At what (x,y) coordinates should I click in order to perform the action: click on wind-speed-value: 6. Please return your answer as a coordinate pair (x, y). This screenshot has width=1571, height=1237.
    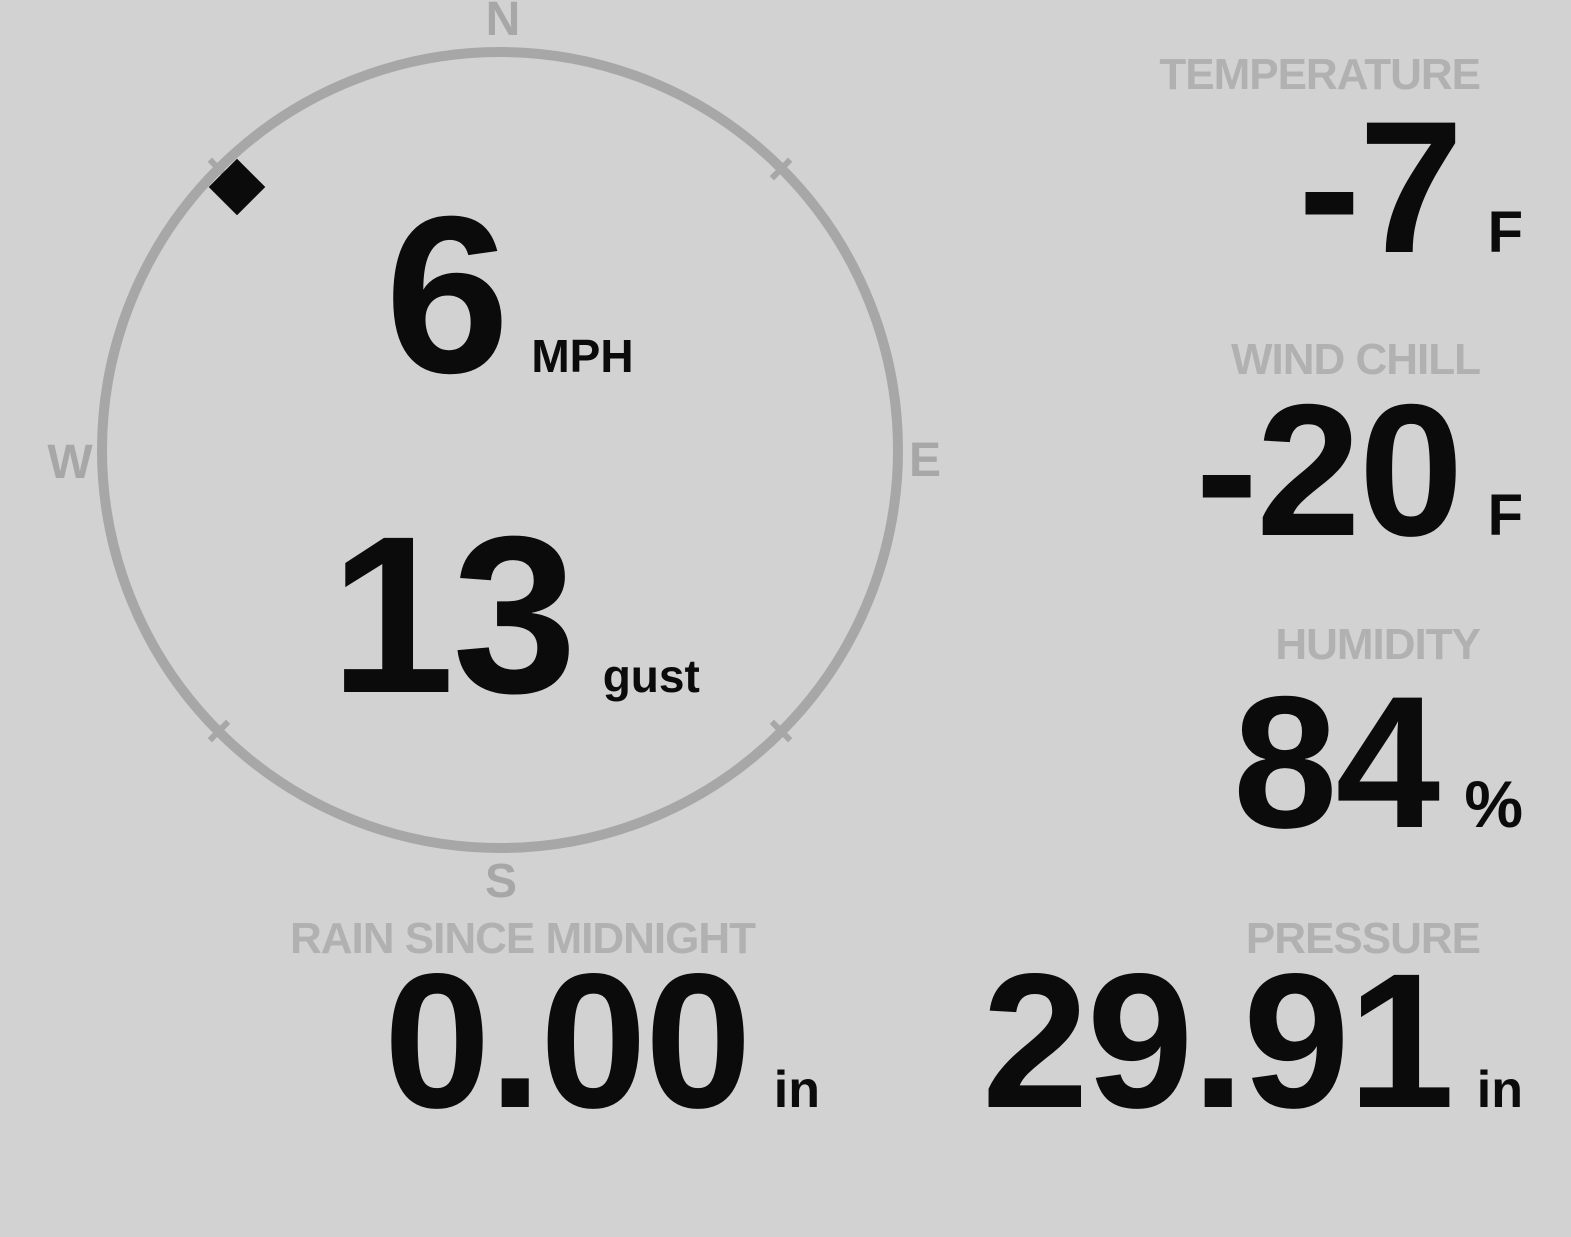
    Looking at the image, I should click on (447, 295).